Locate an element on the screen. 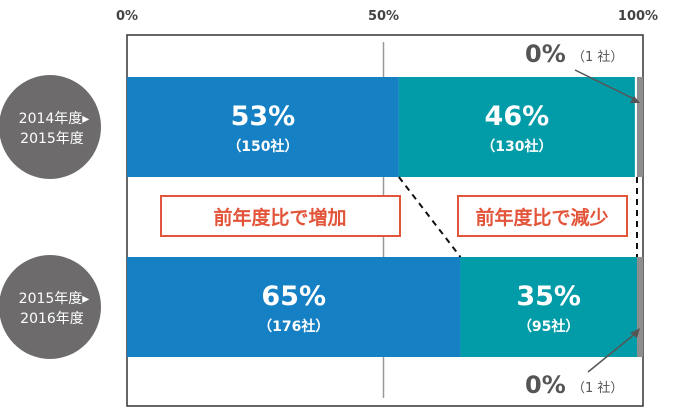 This screenshot has width=679, height=413. annotation-box-decrease is located at coordinates (542, 216).